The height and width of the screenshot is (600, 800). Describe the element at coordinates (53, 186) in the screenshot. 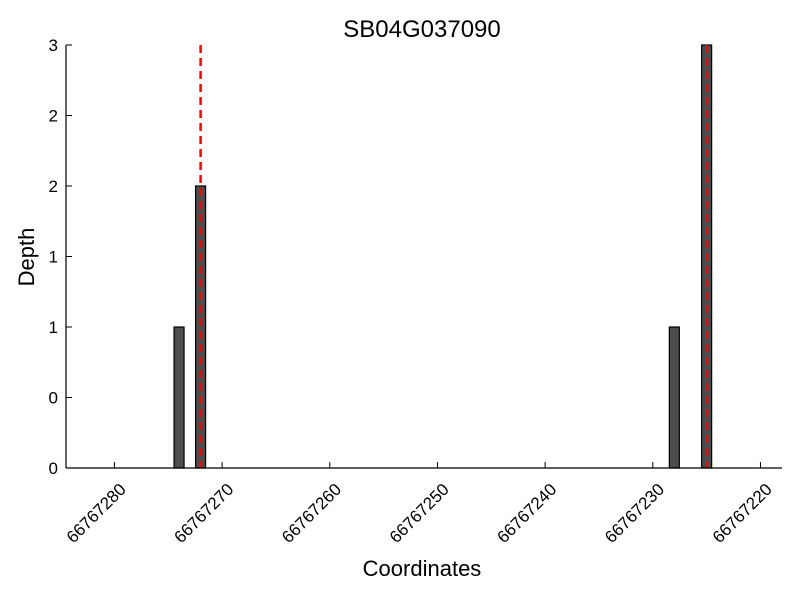

I see `y-tick-label-4: 2` at that location.